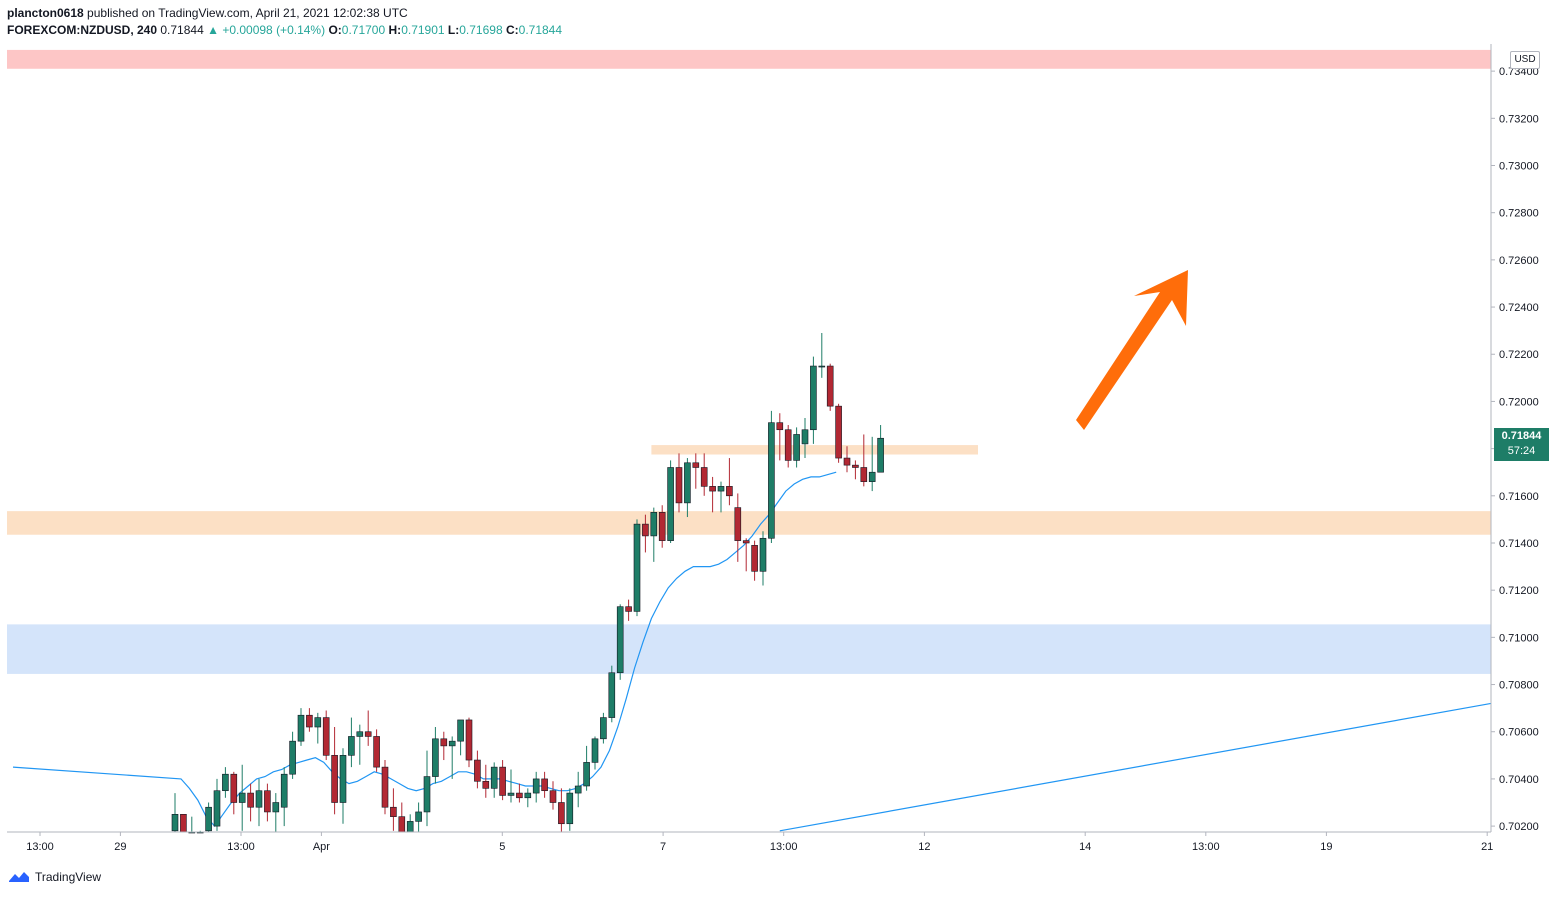 Image resolution: width=1563 pixels, height=897 pixels. I want to click on low-value: 0.71698, so click(481, 30).